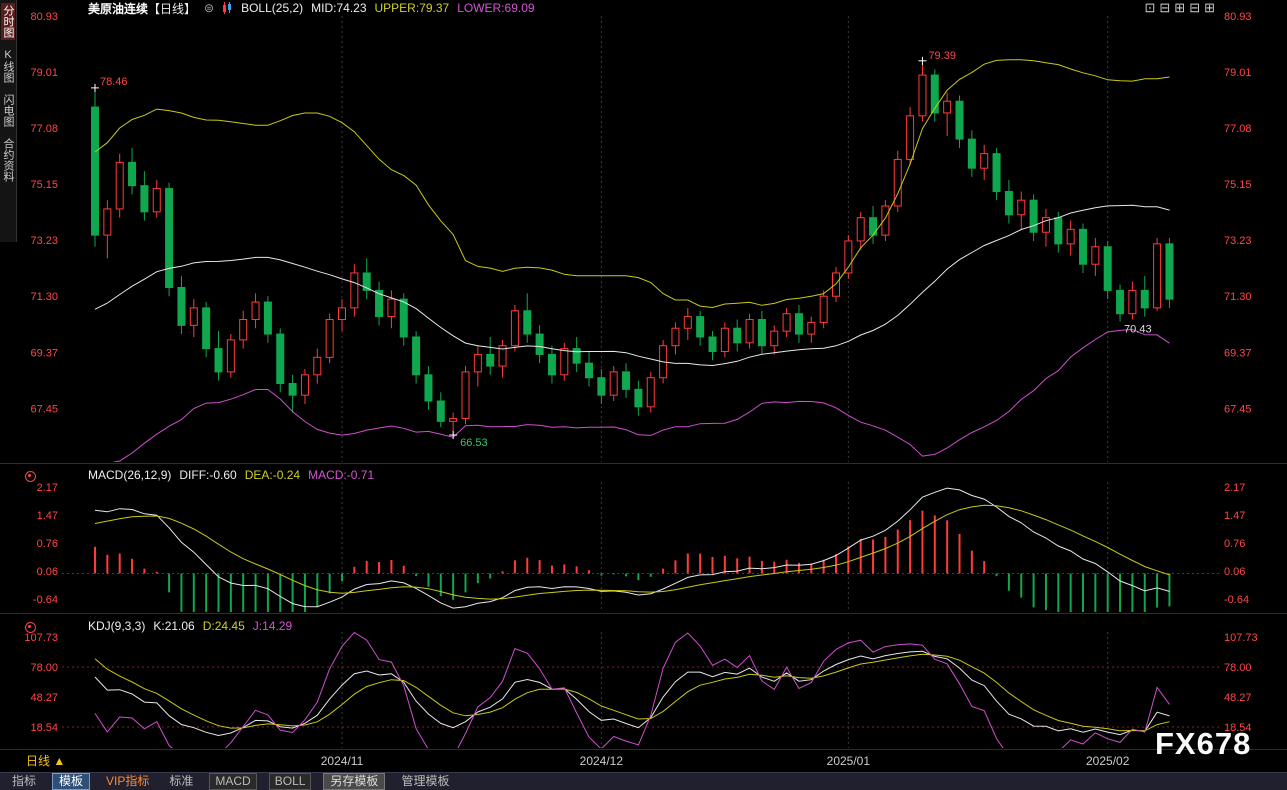 Image resolution: width=1287 pixels, height=790 pixels. I want to click on period-arrow-icon: ▲, so click(59, 761).